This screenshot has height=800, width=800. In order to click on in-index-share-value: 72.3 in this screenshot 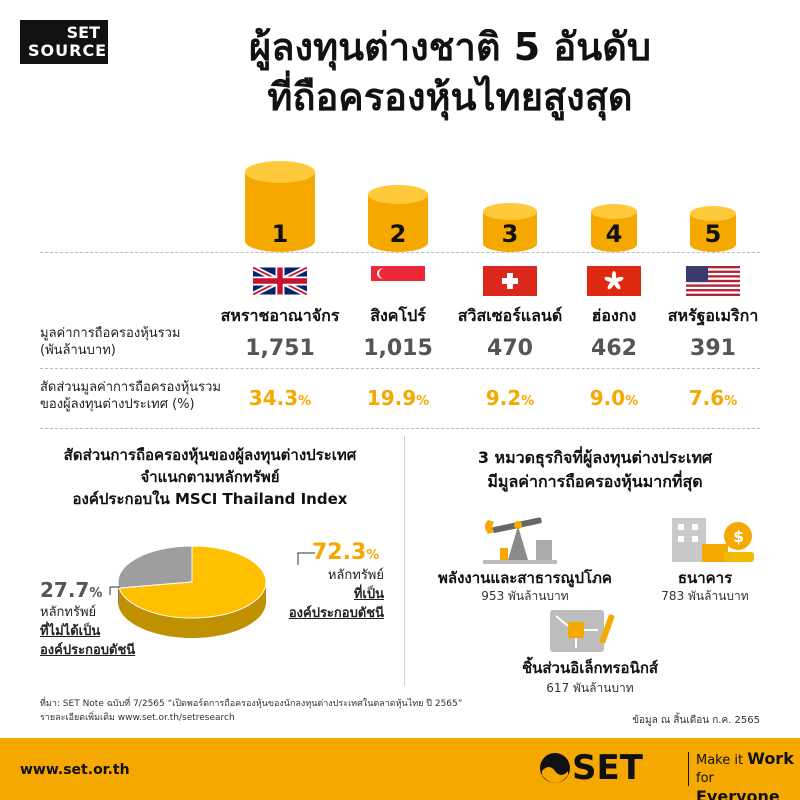, I will do `click(339, 552)`.